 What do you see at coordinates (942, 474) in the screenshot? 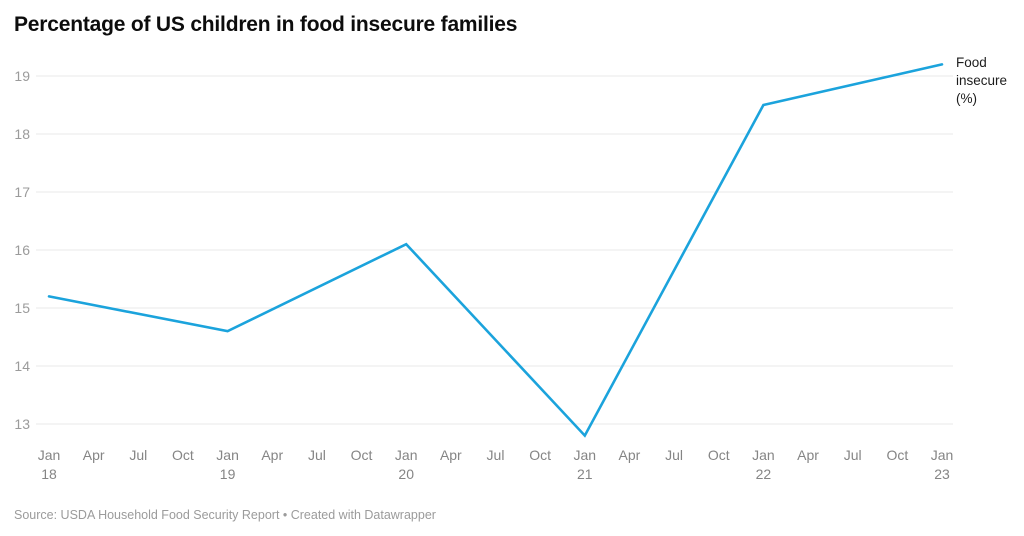
I see `x-axis-tick-label-year: 23` at bounding box center [942, 474].